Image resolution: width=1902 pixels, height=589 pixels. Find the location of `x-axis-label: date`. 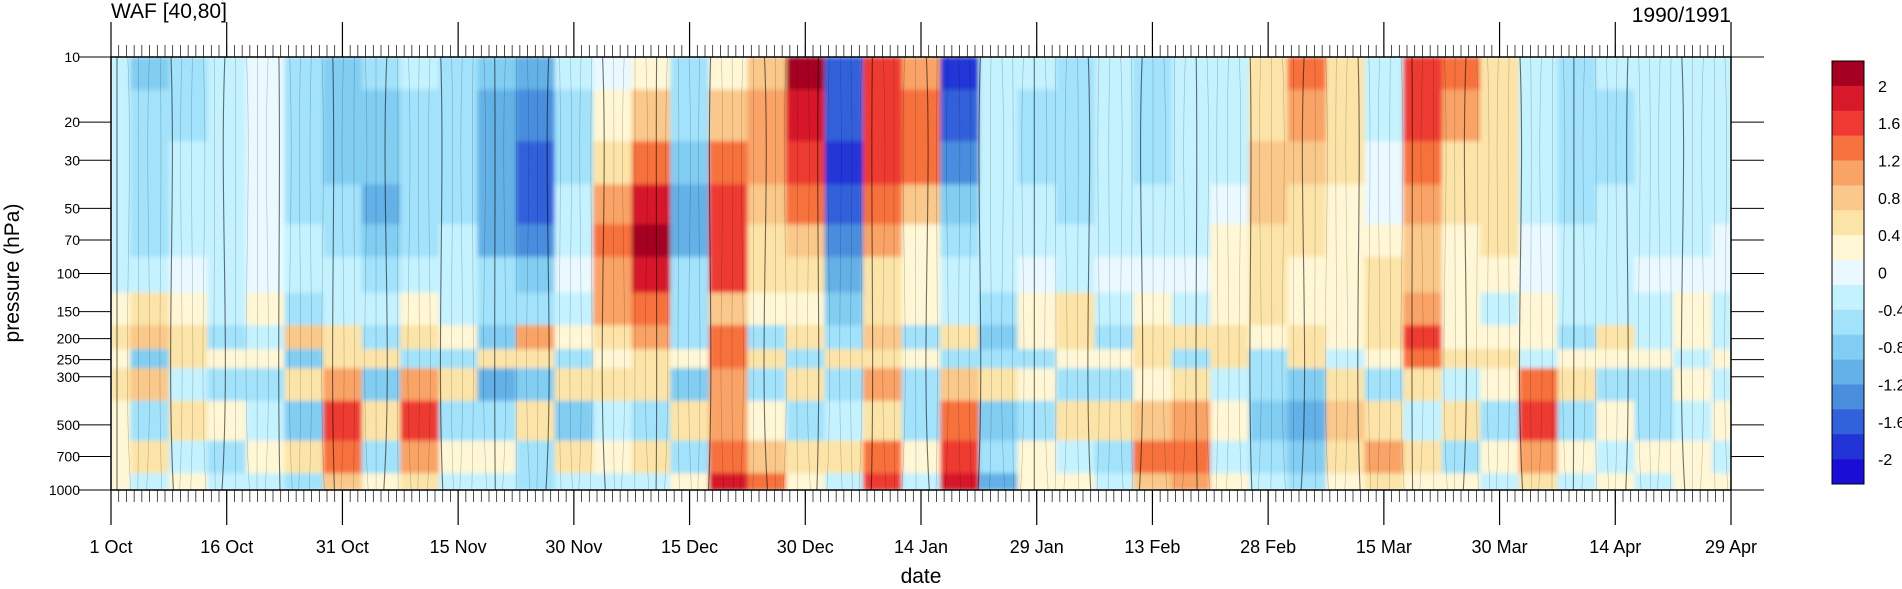

x-axis-label: date is located at coordinates (921, 576).